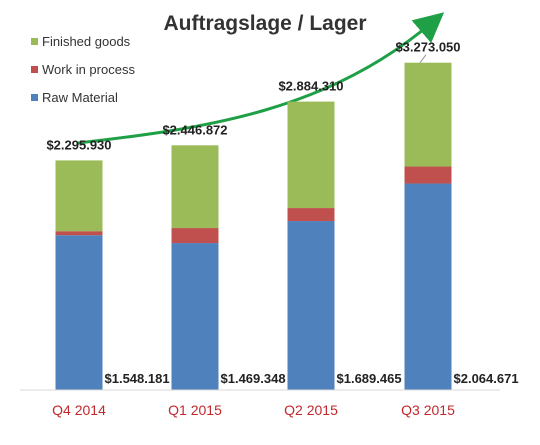  What do you see at coordinates (80, 97) in the screenshot?
I see `legend-label-raw-material: Raw Material` at bounding box center [80, 97].